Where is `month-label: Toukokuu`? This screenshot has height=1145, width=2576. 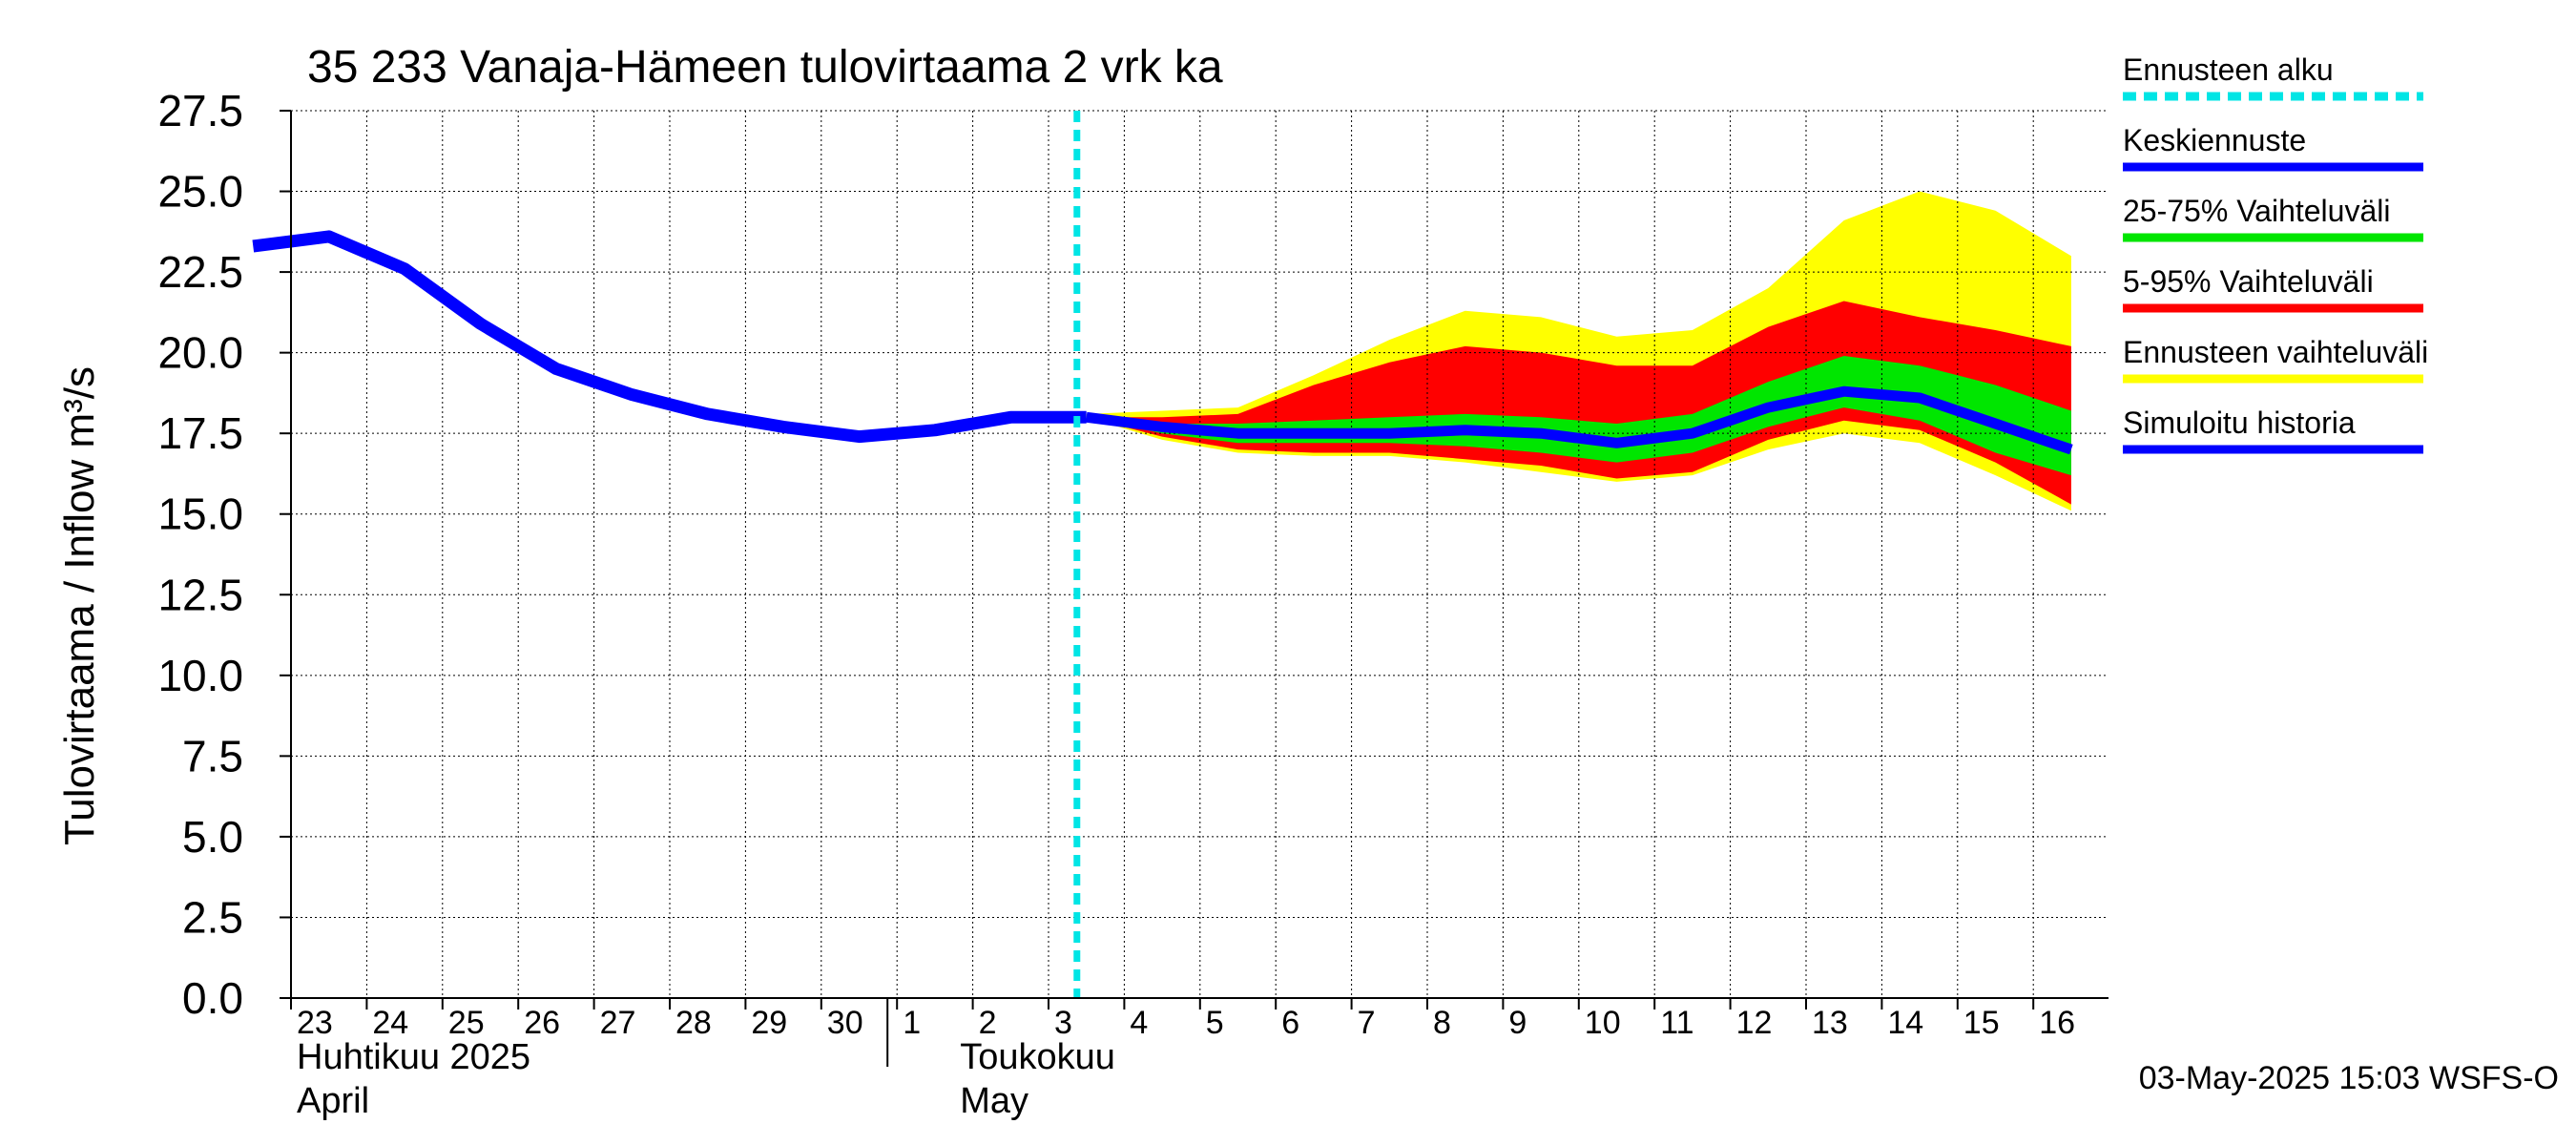 month-label: Toukokuu is located at coordinates (1037, 1057).